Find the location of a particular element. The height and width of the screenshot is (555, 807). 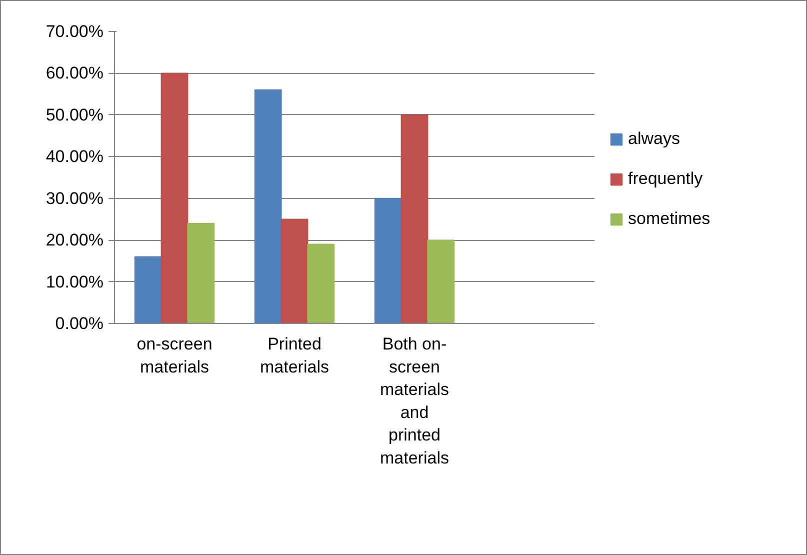

x-tick-label: on-screen materials is located at coordinates (174, 355).